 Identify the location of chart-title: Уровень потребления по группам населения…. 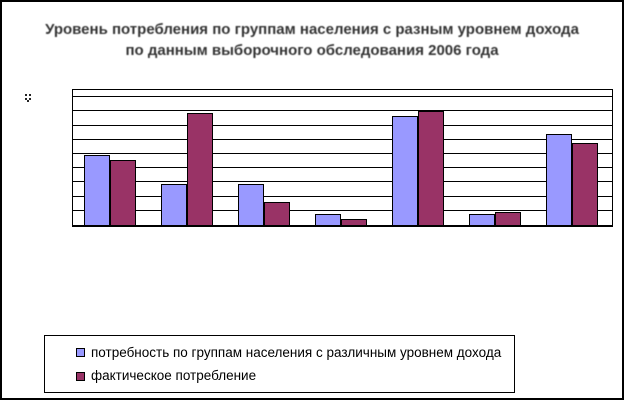
(312, 40).